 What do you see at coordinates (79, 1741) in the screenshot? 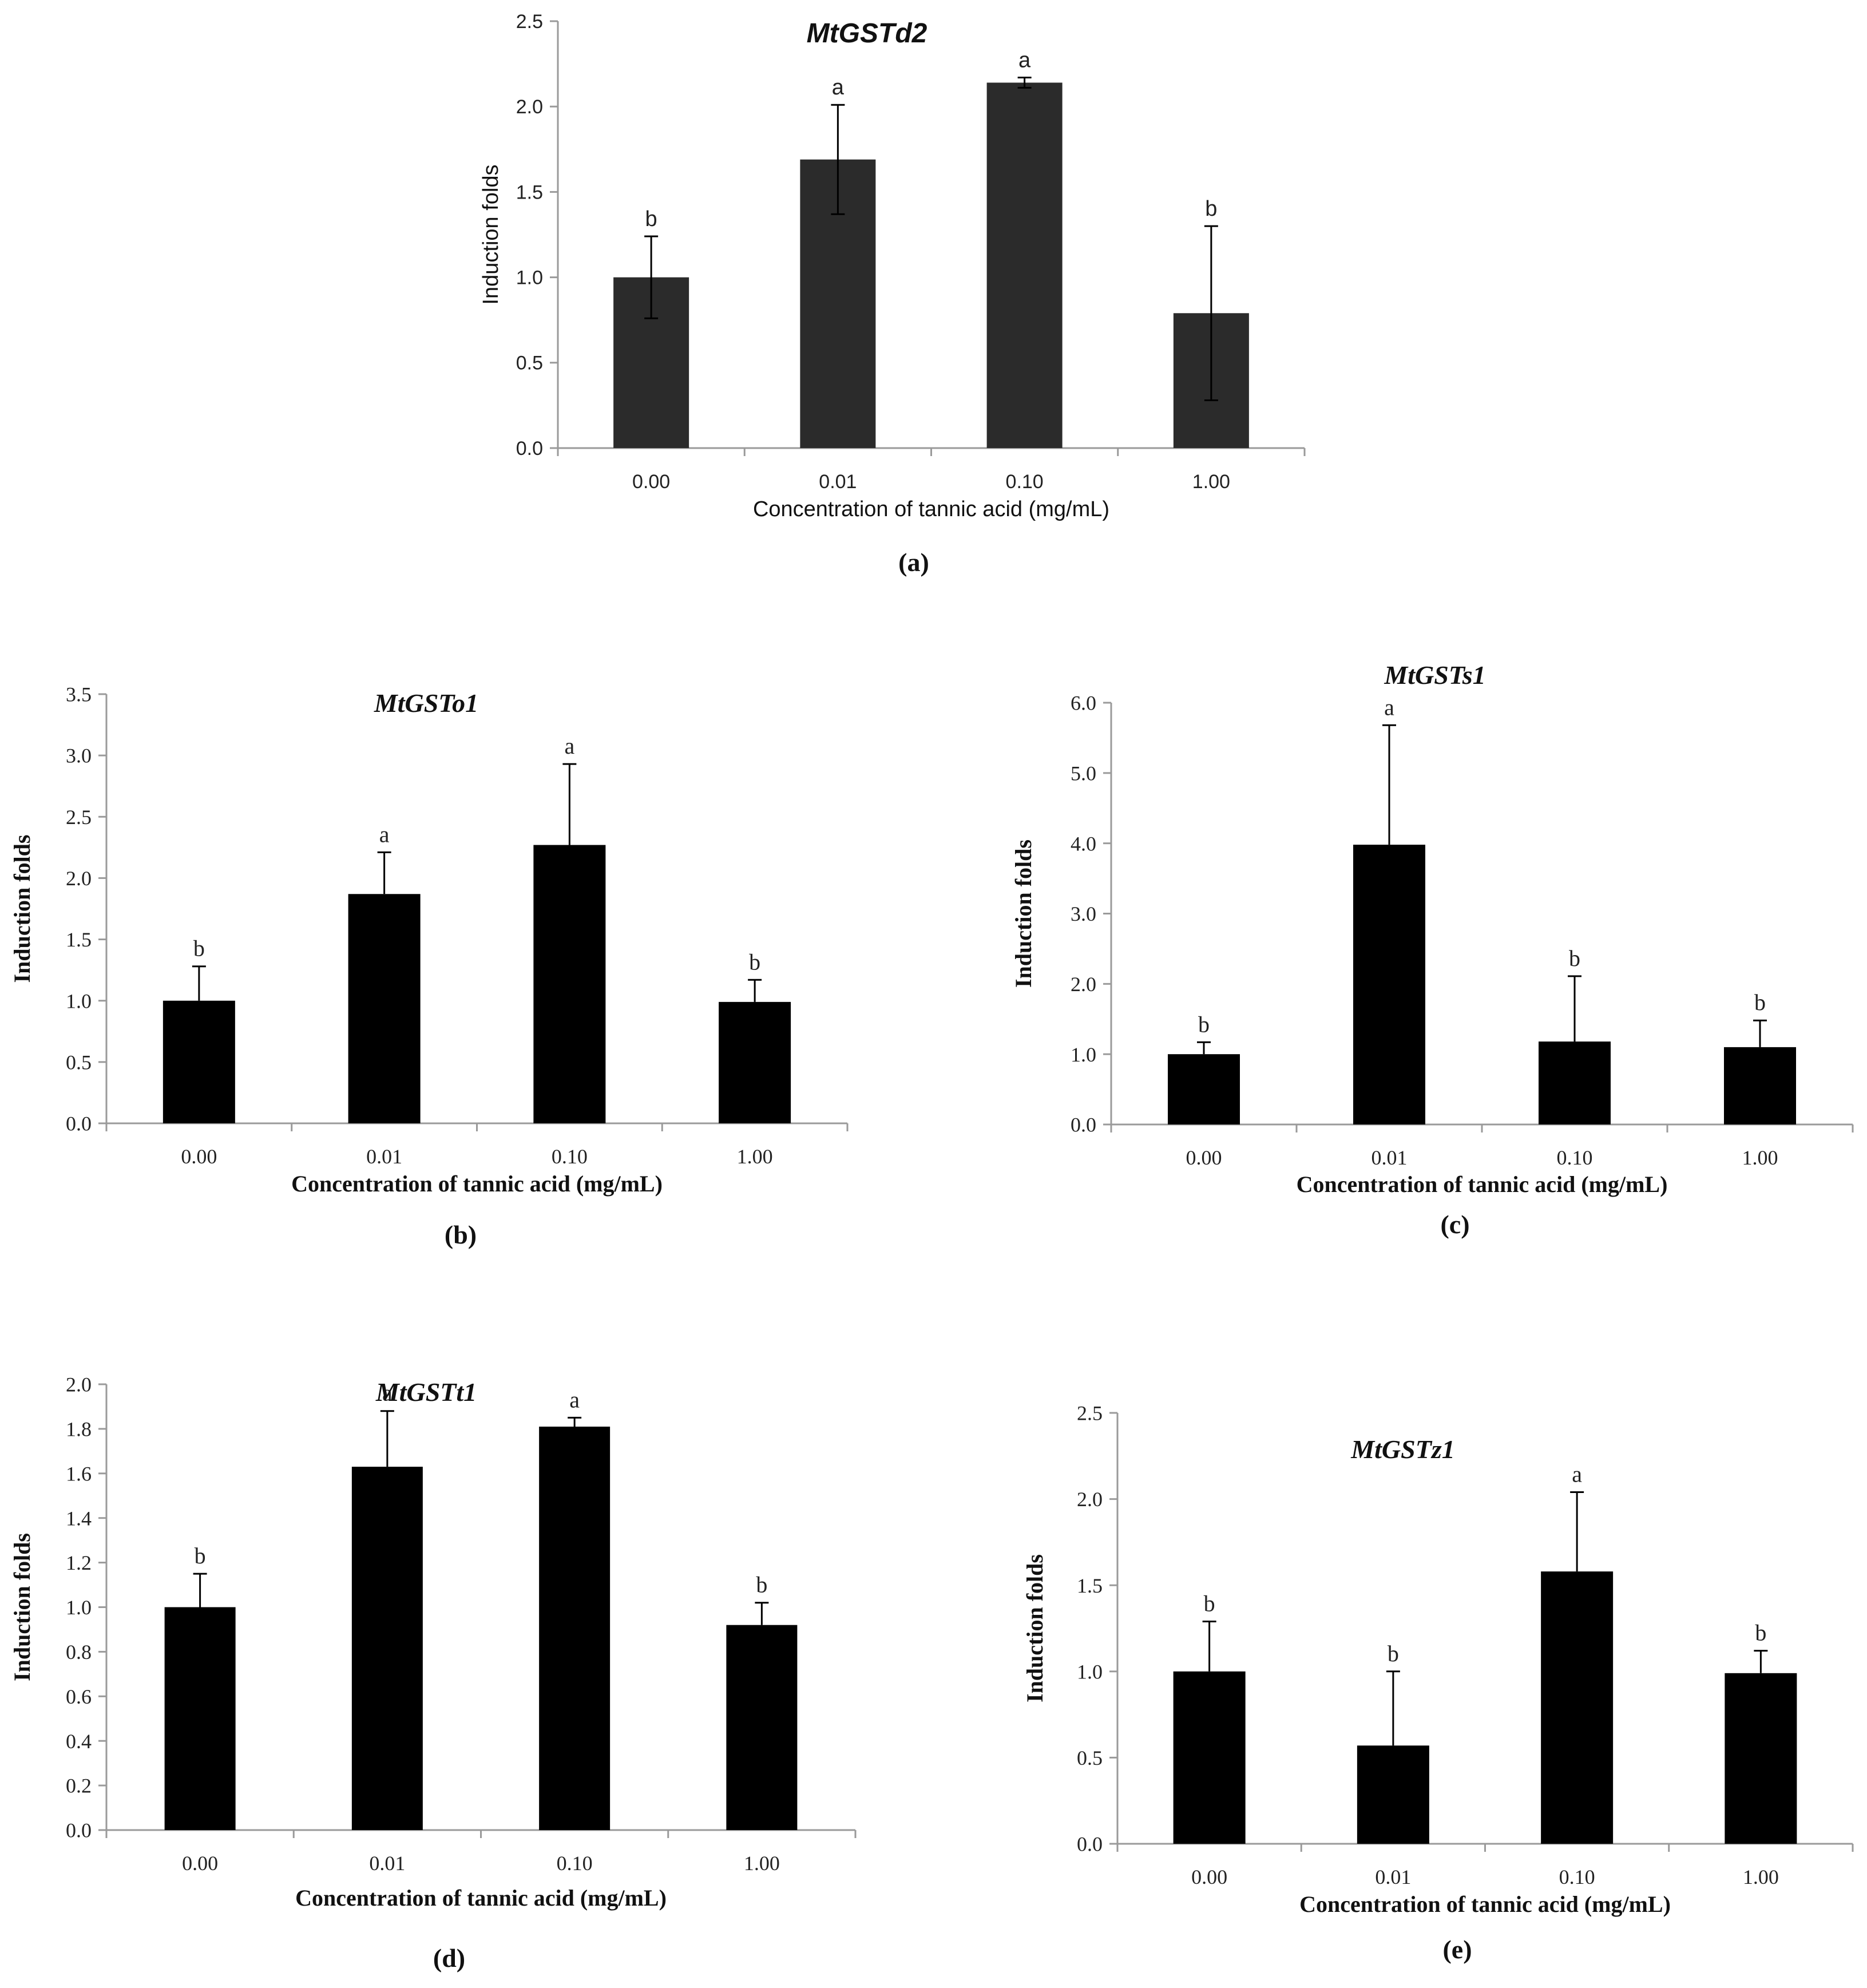
I see `y-tick-label: 0.4` at bounding box center [79, 1741].